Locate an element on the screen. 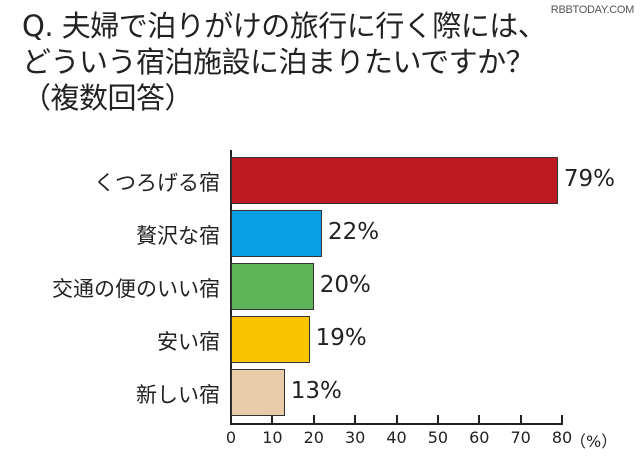 The height and width of the screenshot is (461, 640). category-label: 贅沢な宿 is located at coordinates (178, 236).